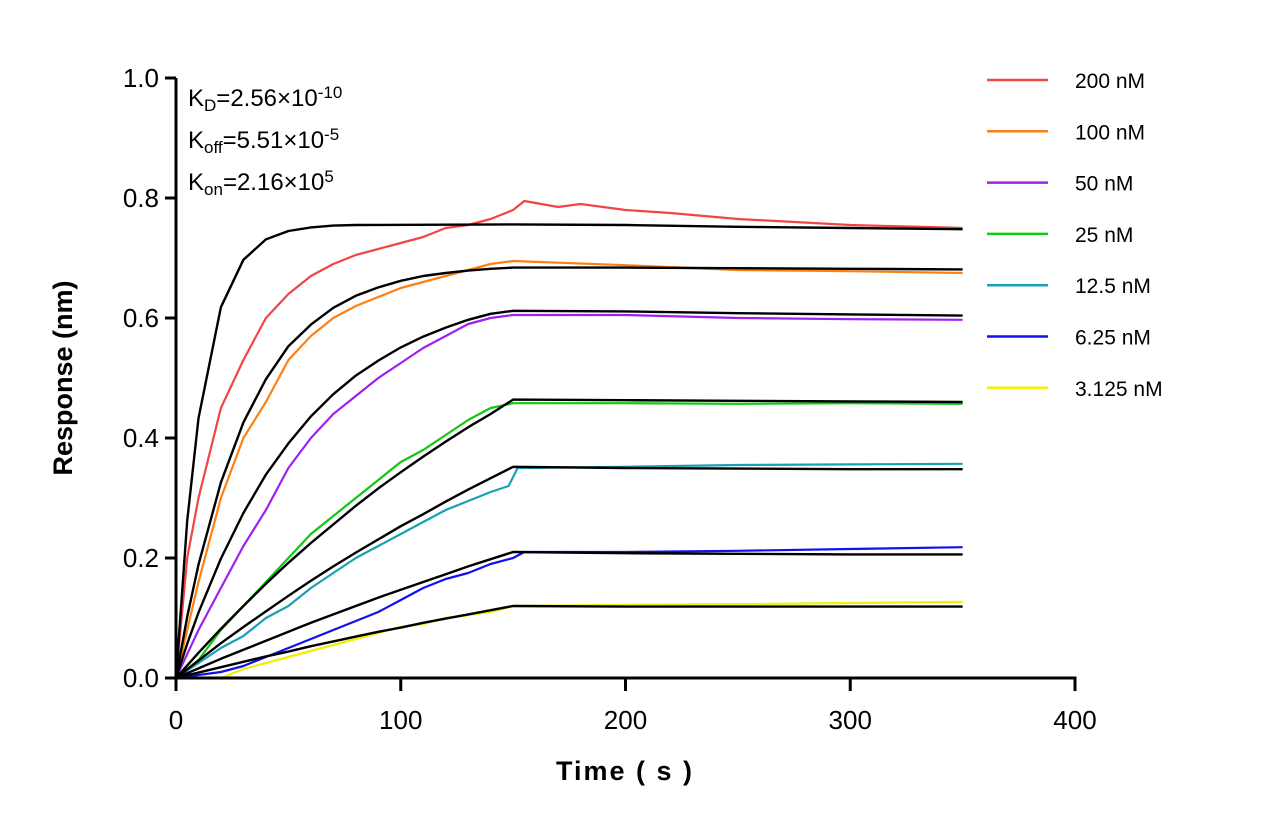  Describe the element at coordinates (1074, 720) in the screenshot. I see `x-tick-label: 400` at that location.